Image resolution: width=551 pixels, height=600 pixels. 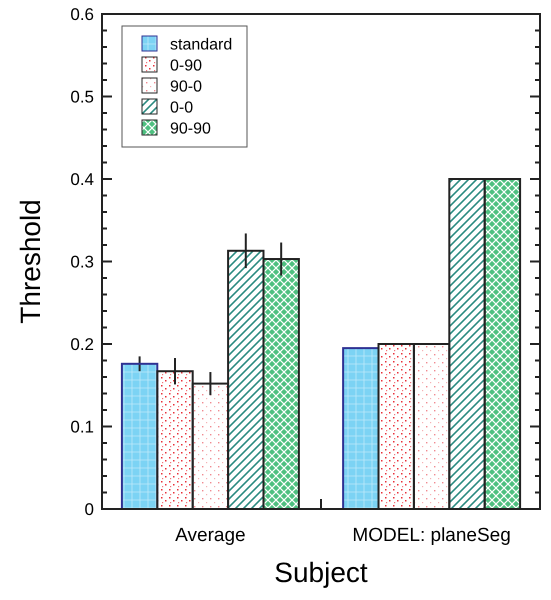 What do you see at coordinates (89, 509) in the screenshot?
I see `y-tick-label: 0` at bounding box center [89, 509].